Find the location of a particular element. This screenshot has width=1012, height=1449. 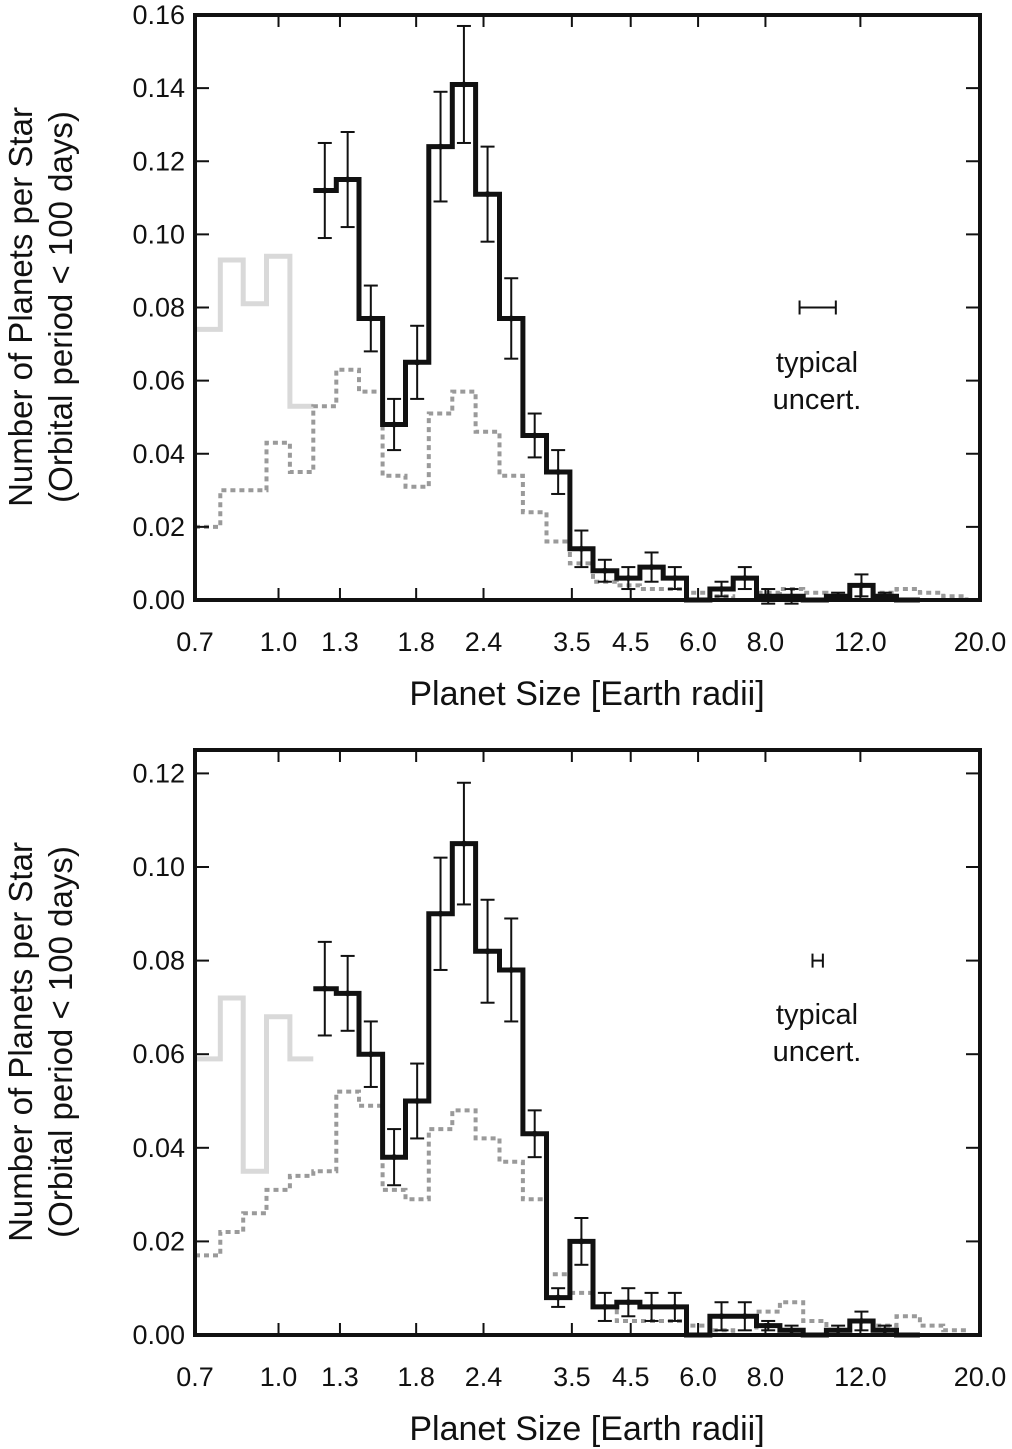

y-tick-label: 0.14 is located at coordinates (158, 88).